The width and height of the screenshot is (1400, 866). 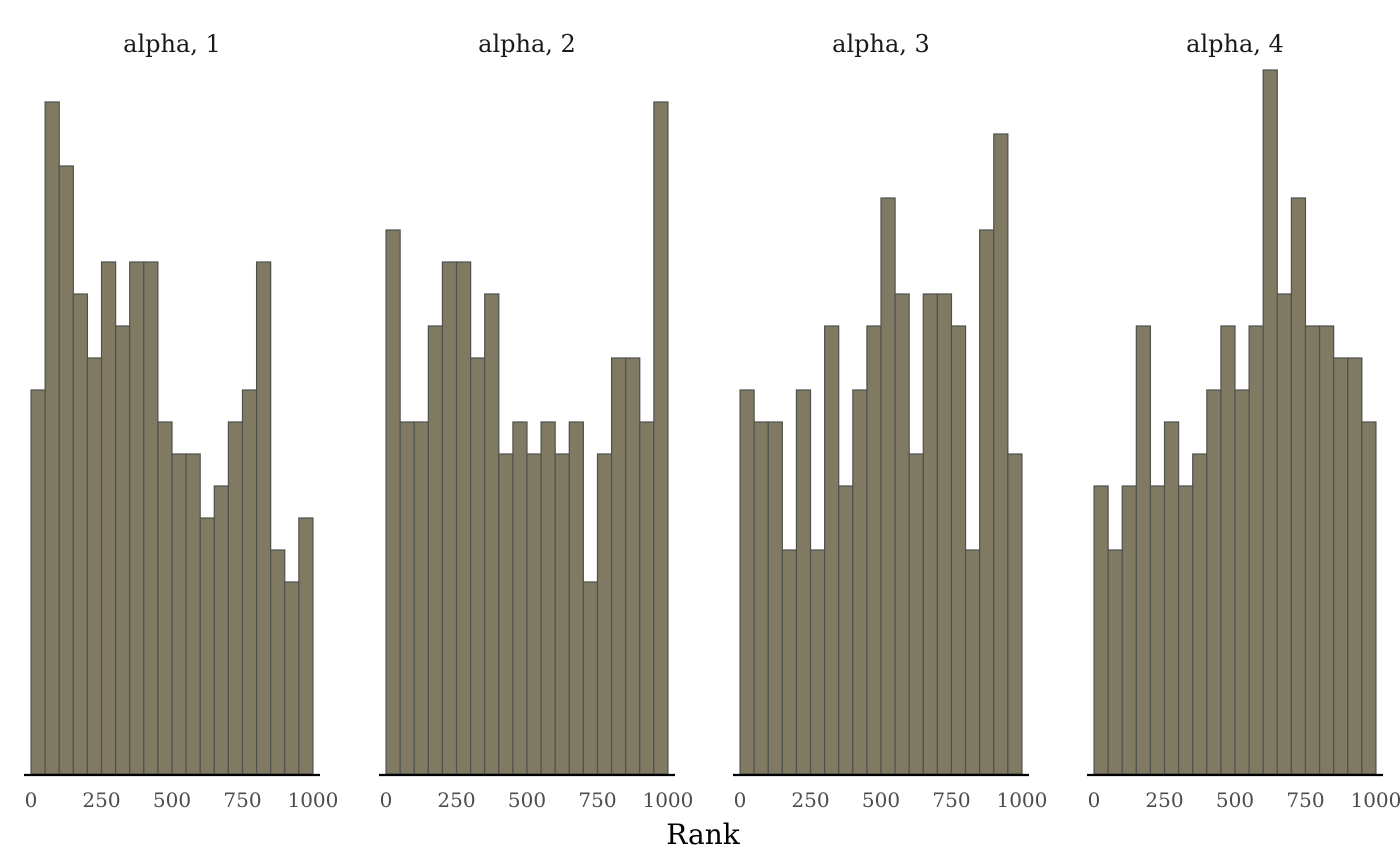 What do you see at coordinates (881, 44) in the screenshot?
I see `panel-title: alpha, 3` at bounding box center [881, 44].